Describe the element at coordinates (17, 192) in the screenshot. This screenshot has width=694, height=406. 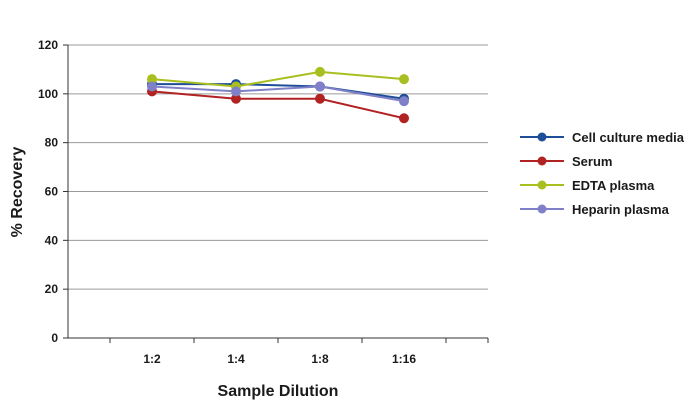
I see `y-axis-title: % Recovery` at that location.